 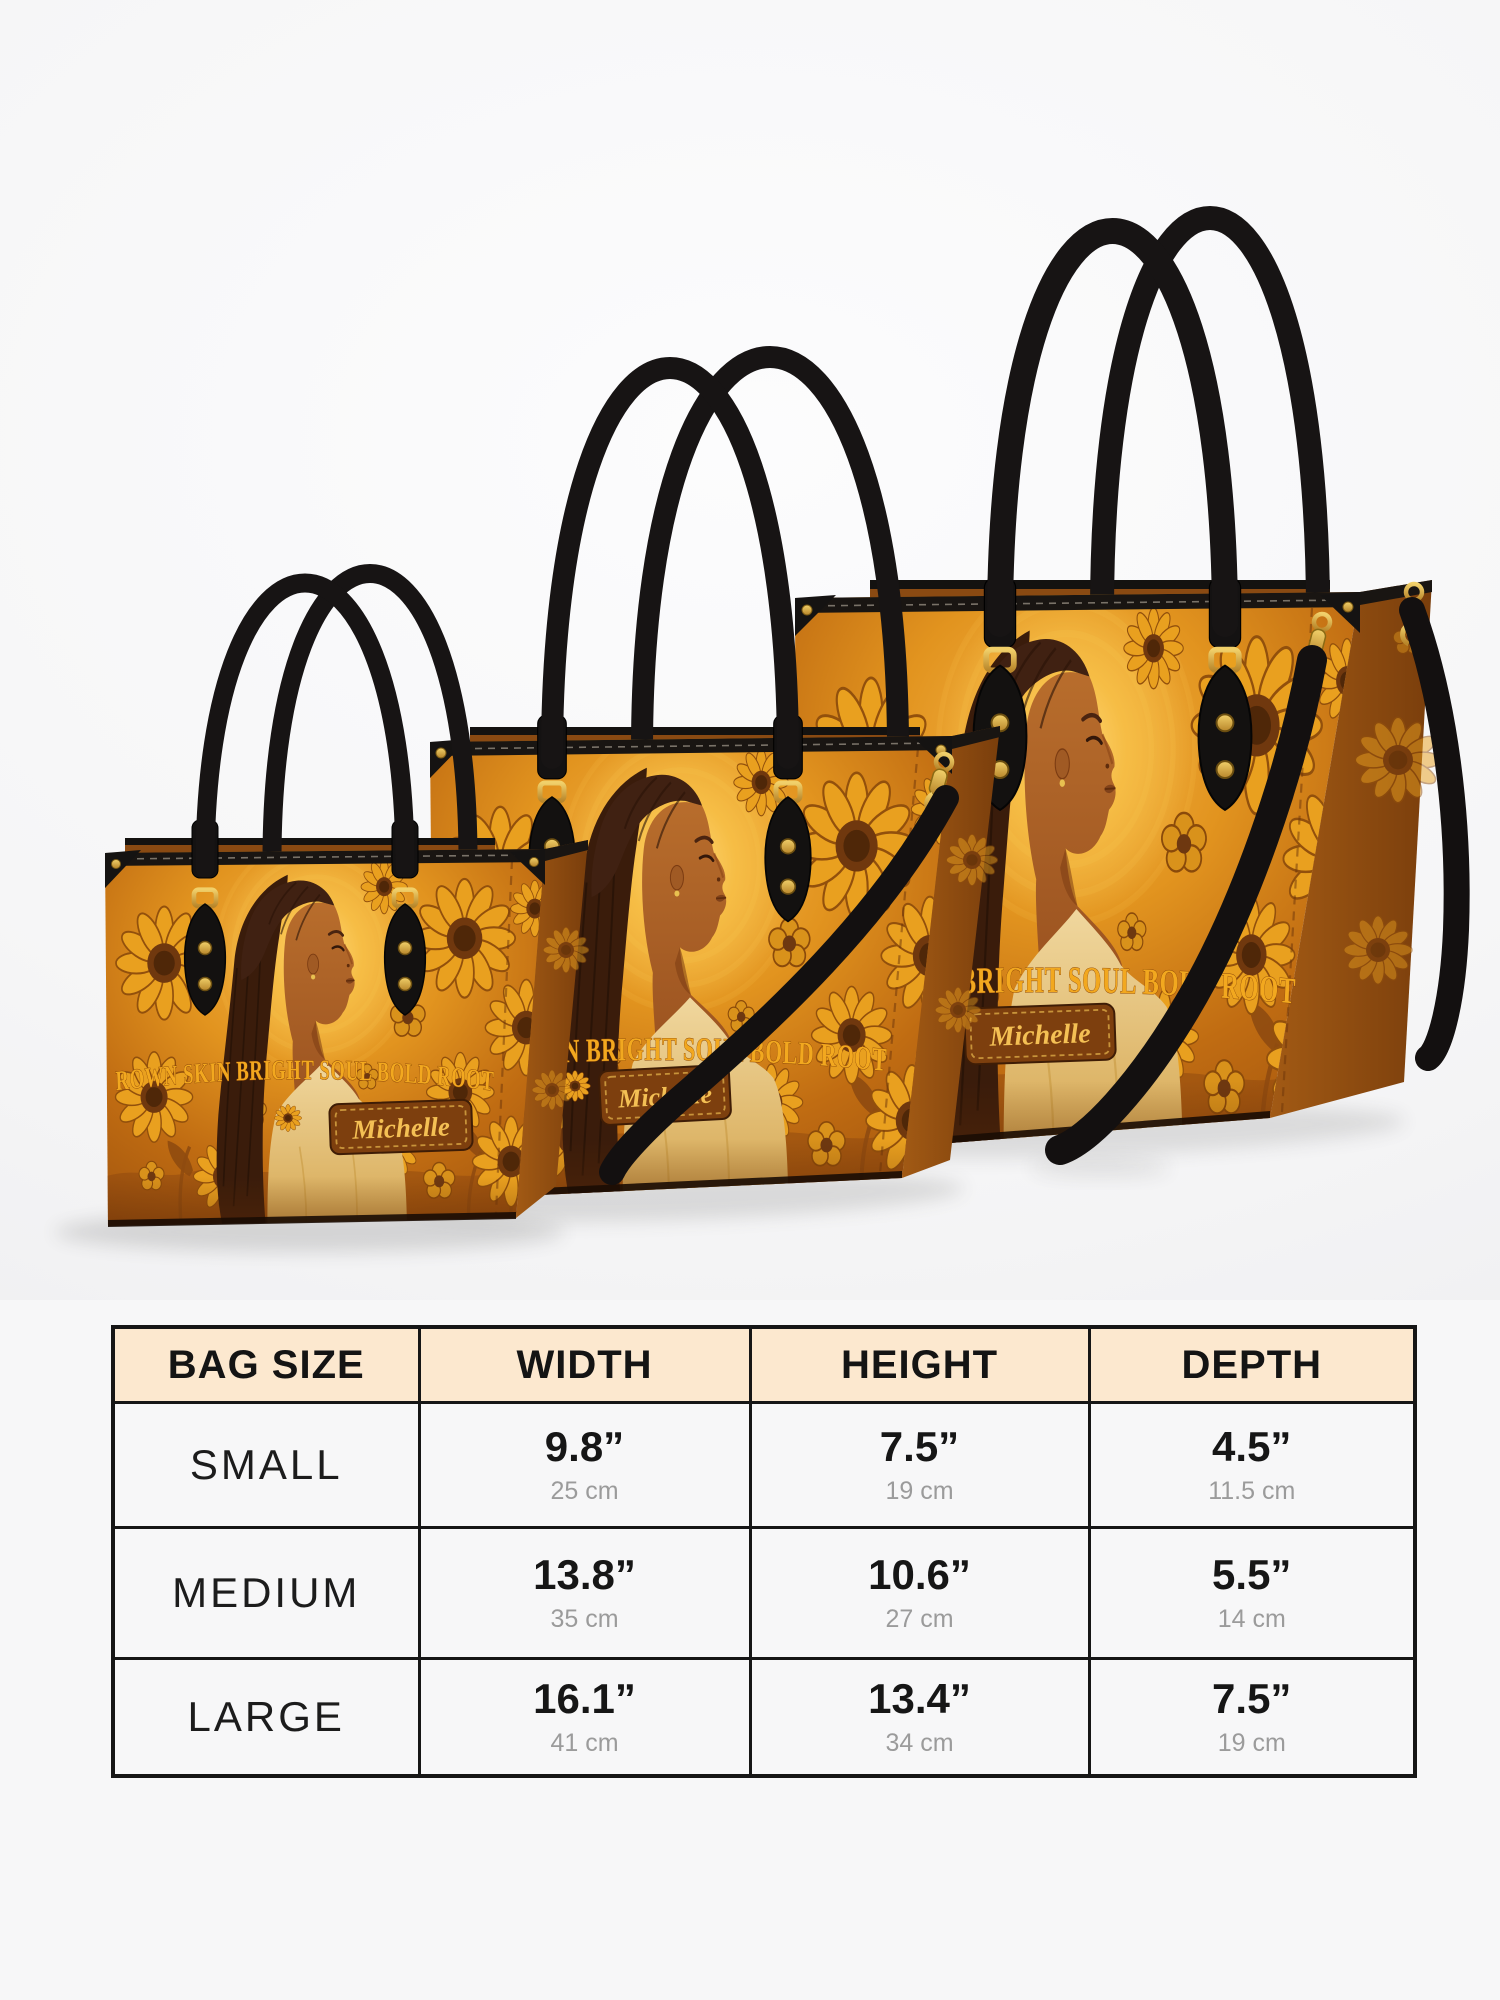 What do you see at coordinates (266, 1717) in the screenshot?
I see `size-label: LARGE` at bounding box center [266, 1717].